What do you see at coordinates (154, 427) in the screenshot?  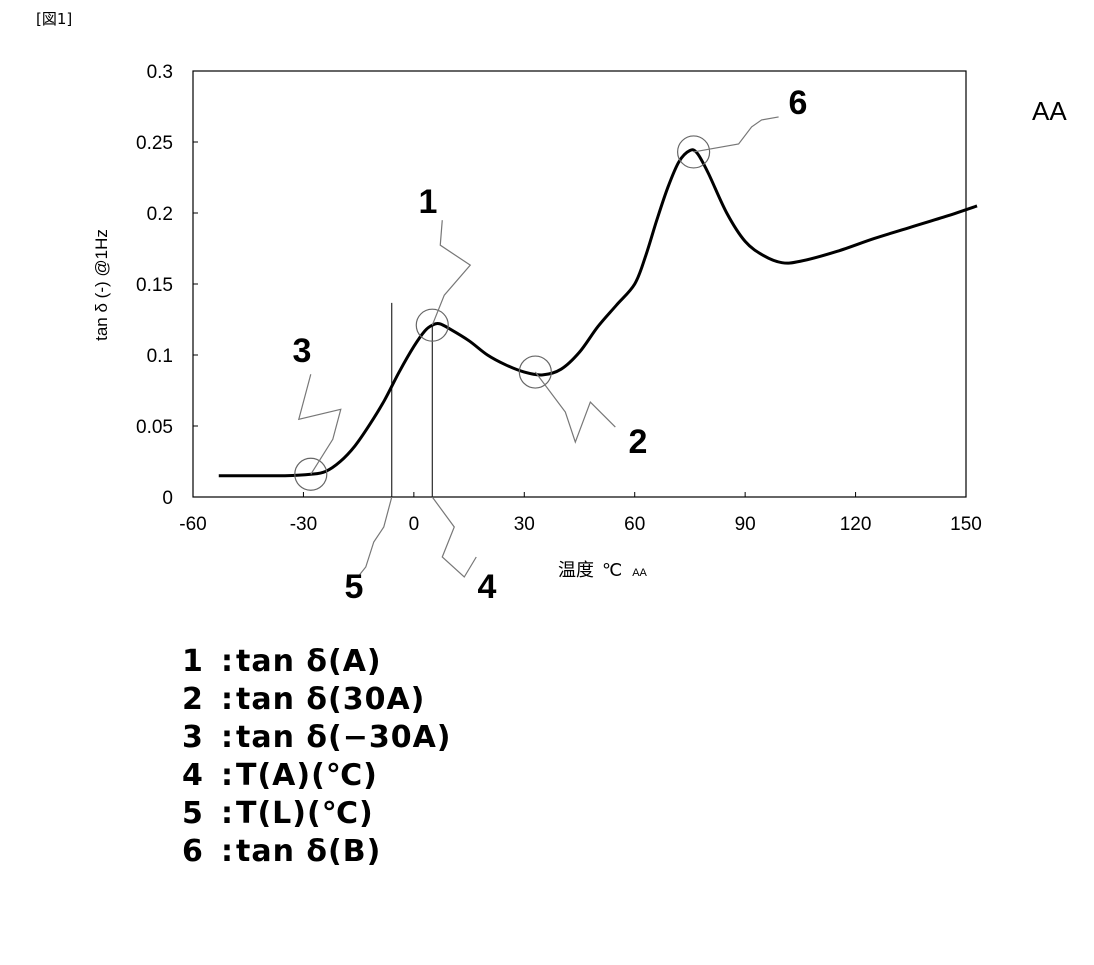 I see `y-tick-label: 0.05` at bounding box center [154, 427].